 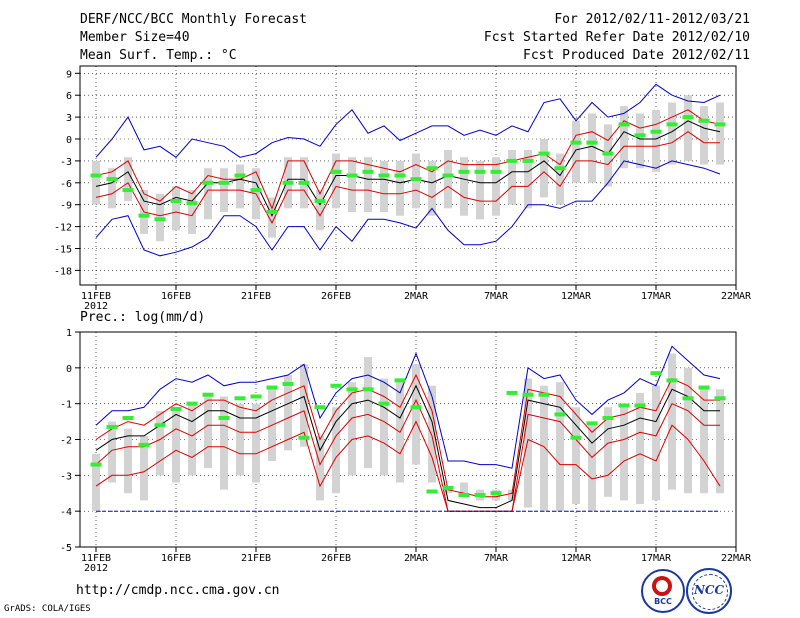 I want to click on x-tick-label: 2MAR, so click(x=416, y=296).